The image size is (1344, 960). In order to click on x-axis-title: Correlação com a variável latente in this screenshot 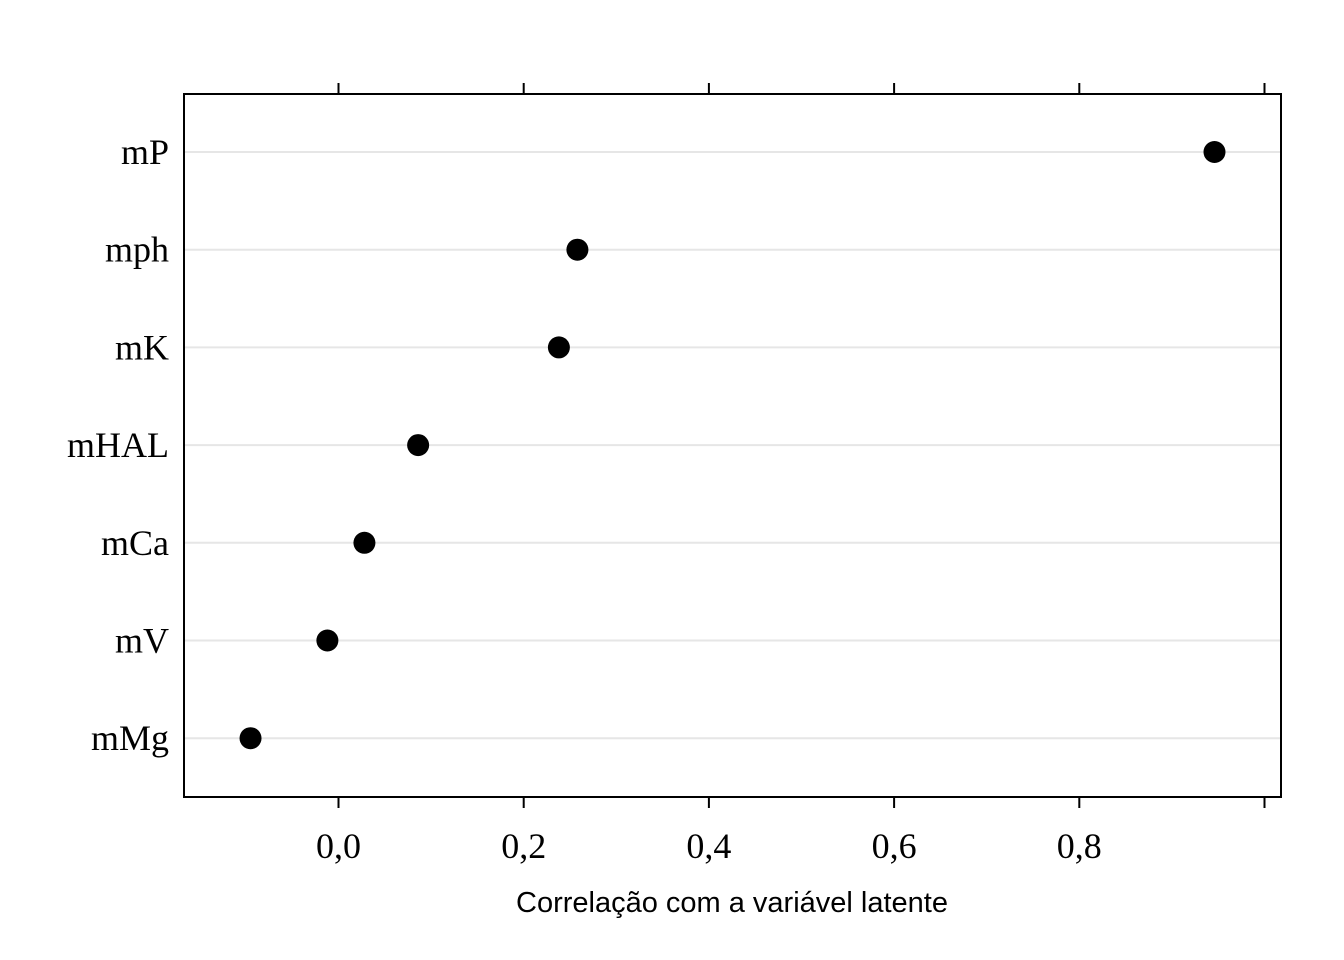, I will do `click(732, 903)`.